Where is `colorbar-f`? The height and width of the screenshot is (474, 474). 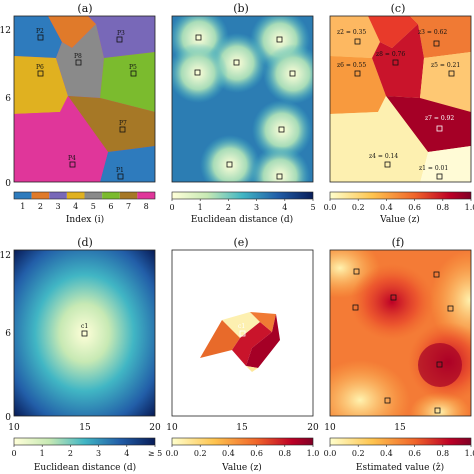 colorbar-f is located at coordinates (400, 441).